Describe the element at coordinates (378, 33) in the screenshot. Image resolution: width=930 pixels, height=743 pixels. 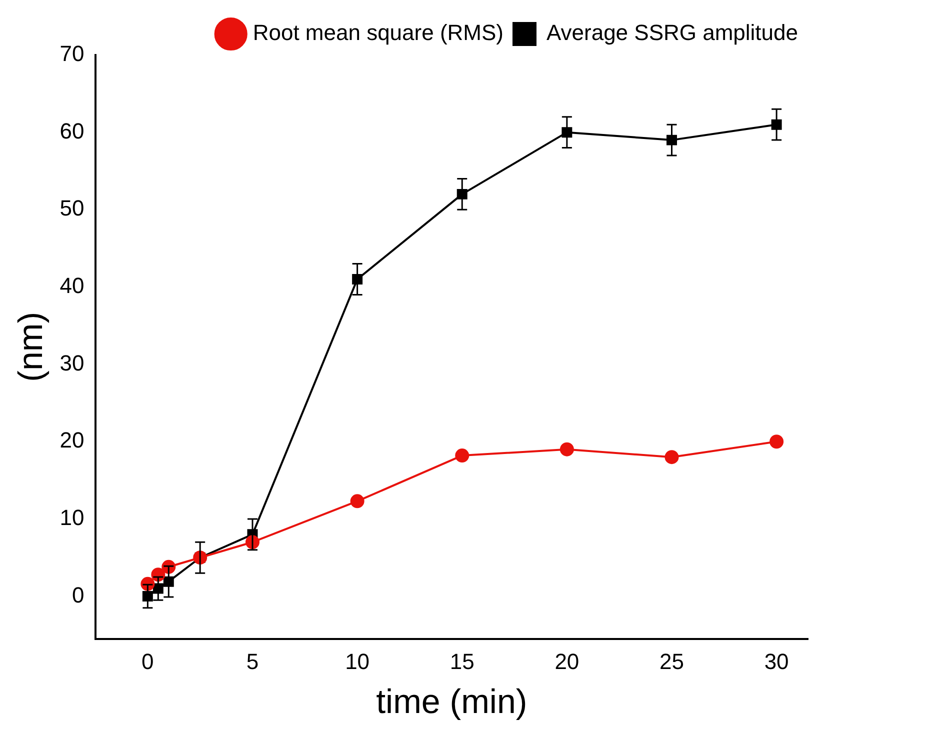
I see `legend-label: Root mean square (RMS)` at that location.